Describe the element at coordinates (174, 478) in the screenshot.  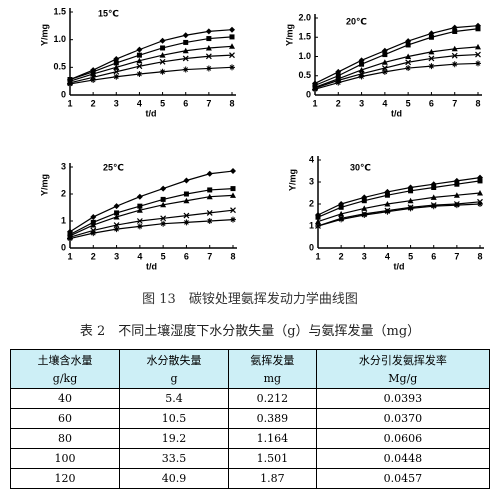
I see `table-cell: 40.9` at that location.